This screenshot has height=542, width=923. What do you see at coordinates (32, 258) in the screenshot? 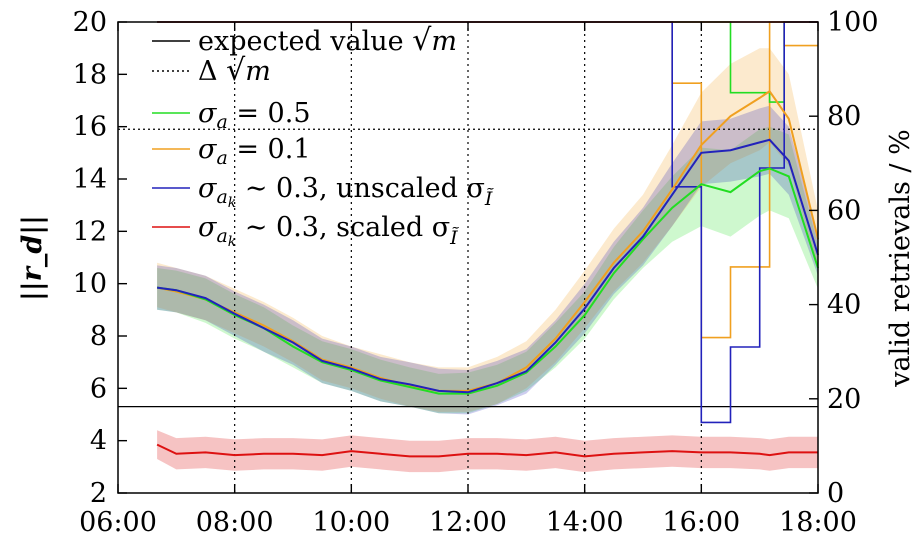
I see `y-left-axis-label: ||r_d||` at bounding box center [32, 258].